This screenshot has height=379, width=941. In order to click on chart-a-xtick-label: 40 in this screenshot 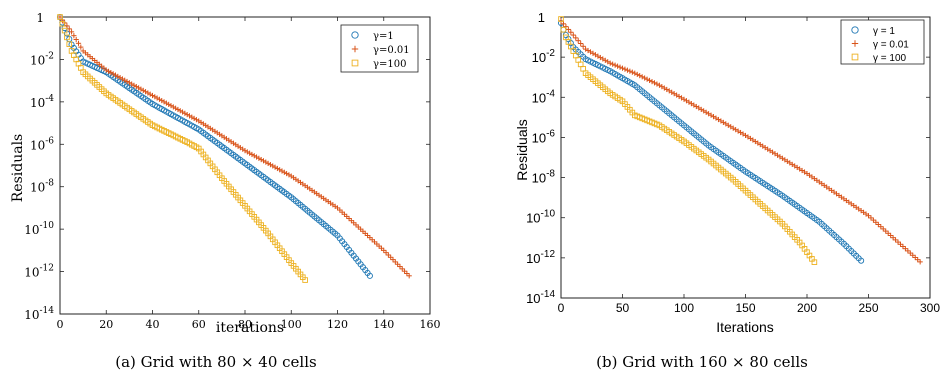, I will do `click(153, 324)`.